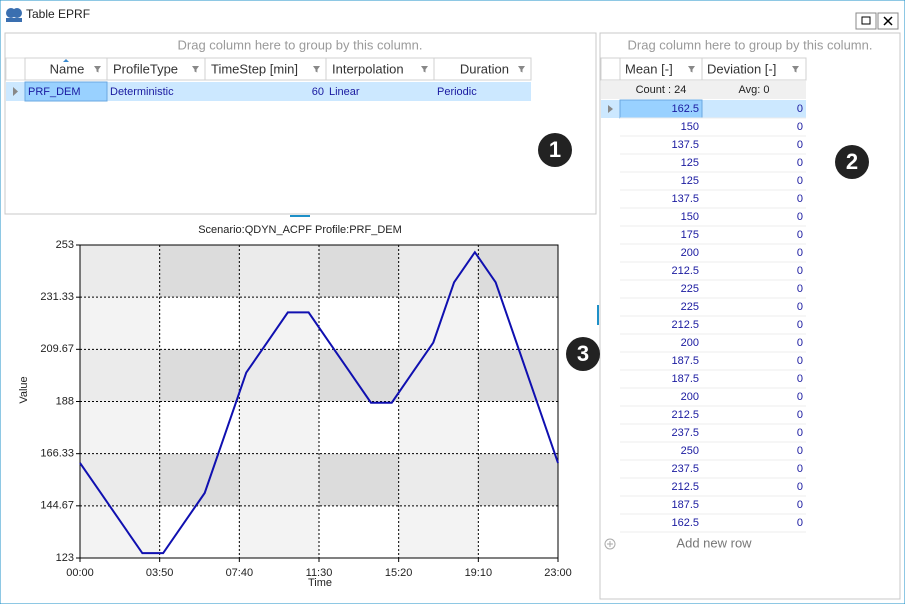 The width and height of the screenshot is (905, 604). I want to click on callout-number: 3, so click(583, 353).